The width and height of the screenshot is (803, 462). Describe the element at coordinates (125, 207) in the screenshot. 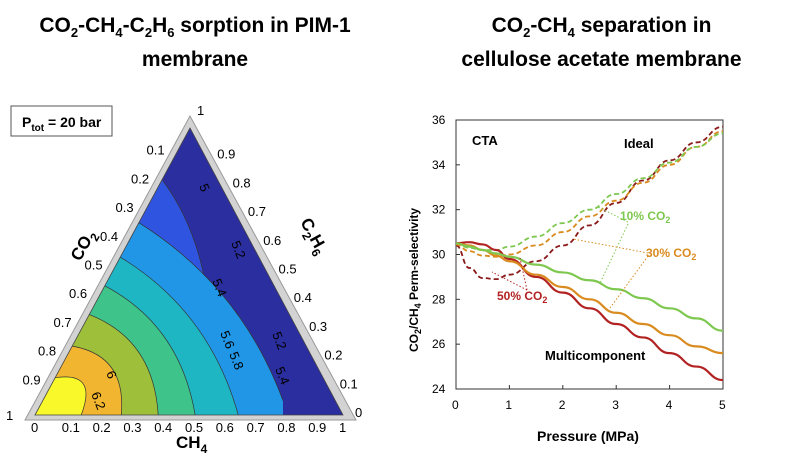

I see `co2-tick-label: 0.3` at that location.